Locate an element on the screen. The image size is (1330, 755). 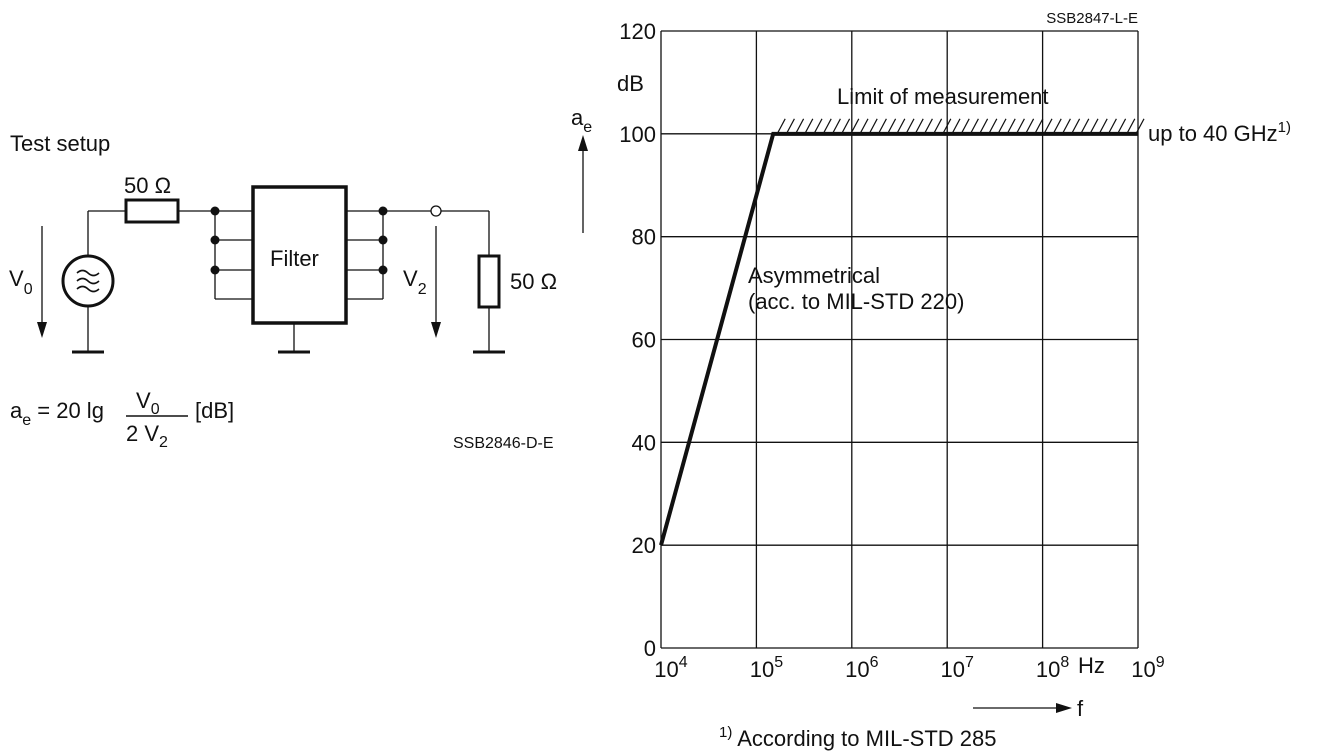
test-setup-schematic is located at coordinates (288, 281).